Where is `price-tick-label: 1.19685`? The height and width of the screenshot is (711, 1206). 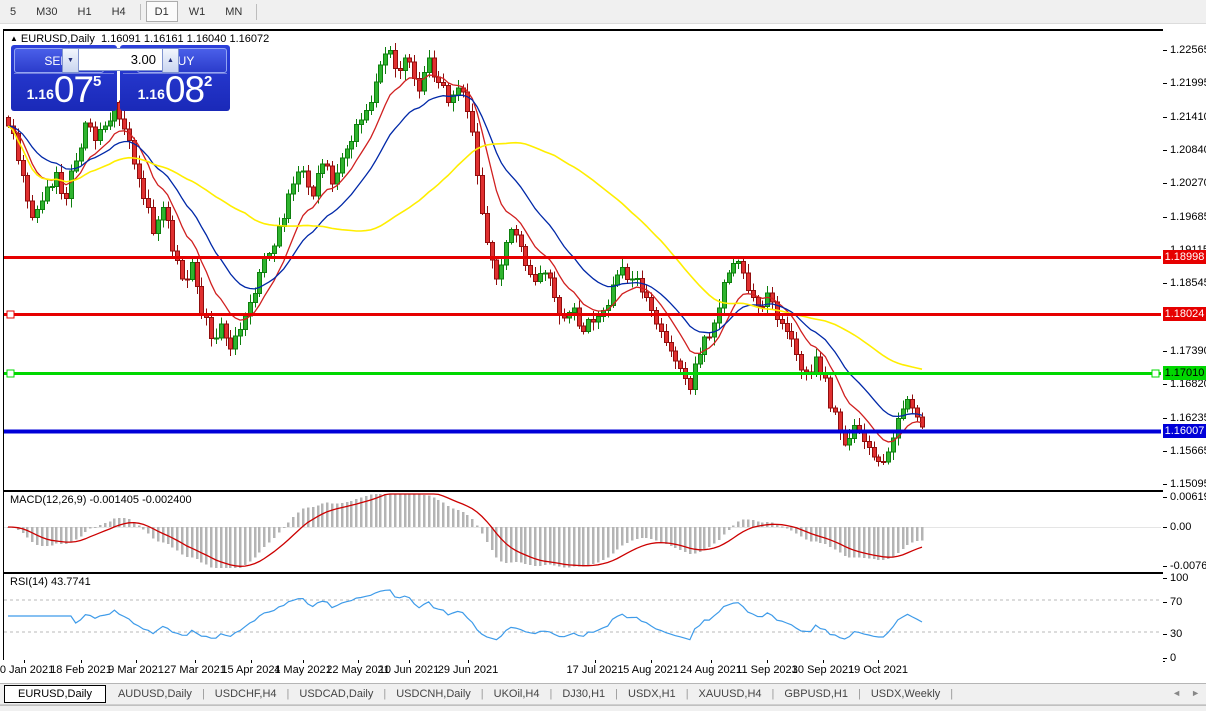 price-tick-label: 1.19685 is located at coordinates (1188, 217).